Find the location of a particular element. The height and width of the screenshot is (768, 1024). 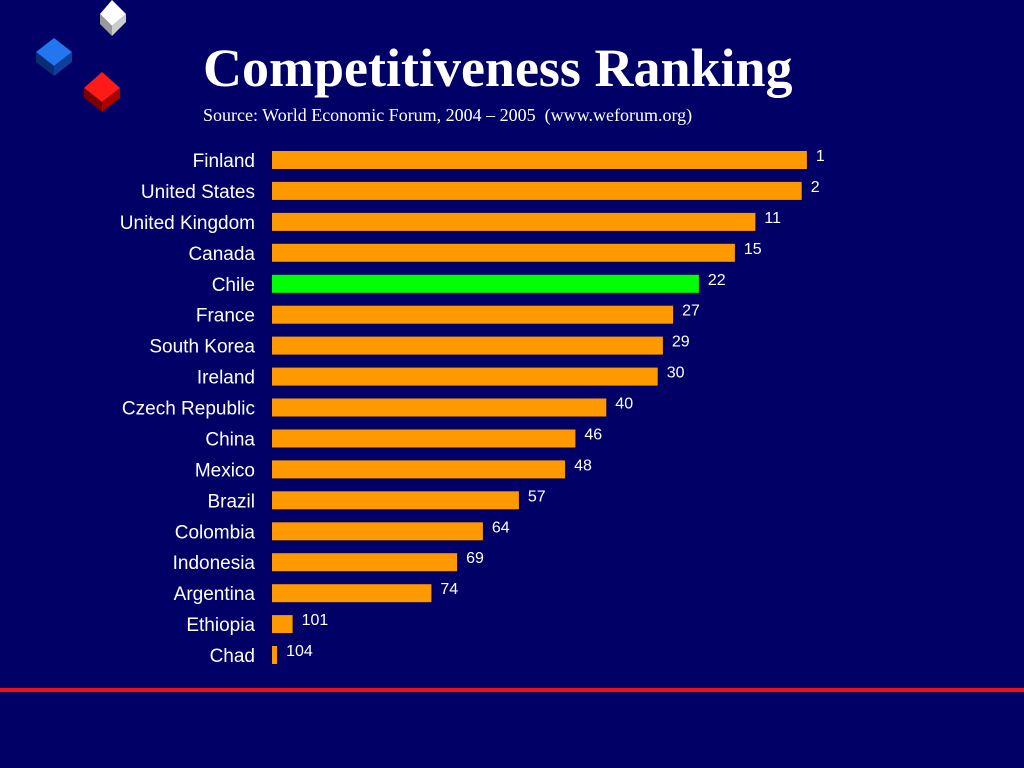

category-label-czech-republic: Czech Republic is located at coordinates (188, 409).